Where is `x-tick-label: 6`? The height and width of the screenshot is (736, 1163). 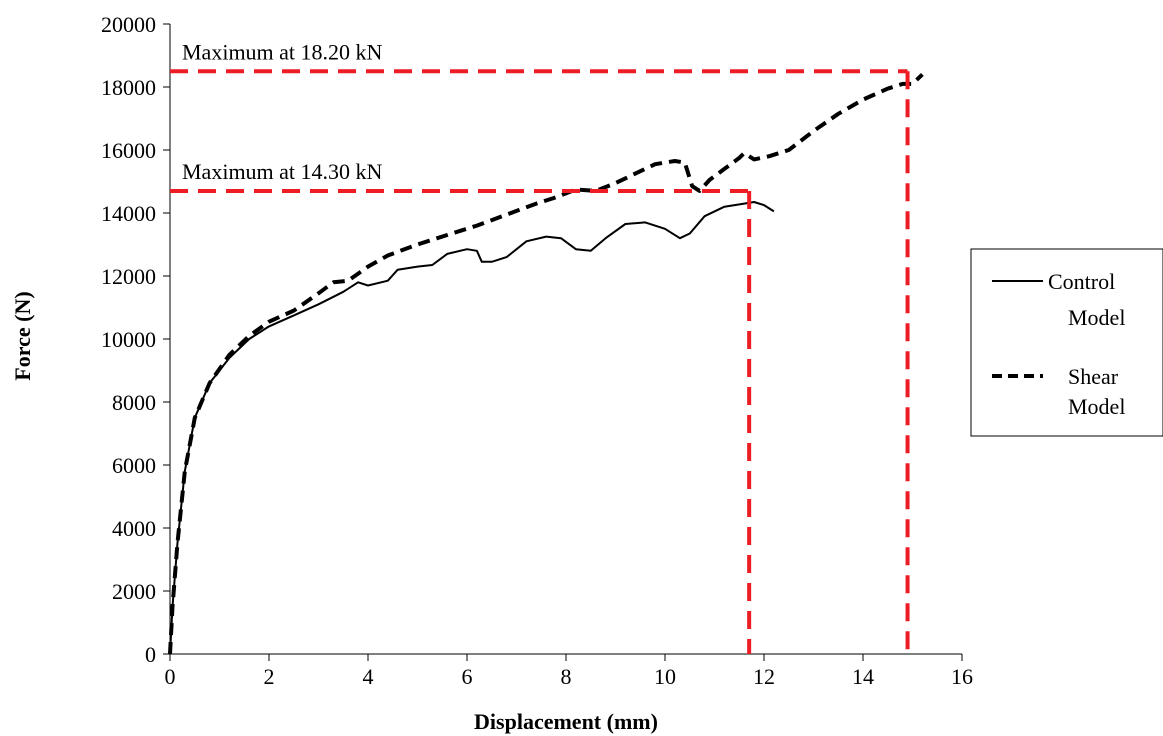 x-tick-label: 6 is located at coordinates (467, 676).